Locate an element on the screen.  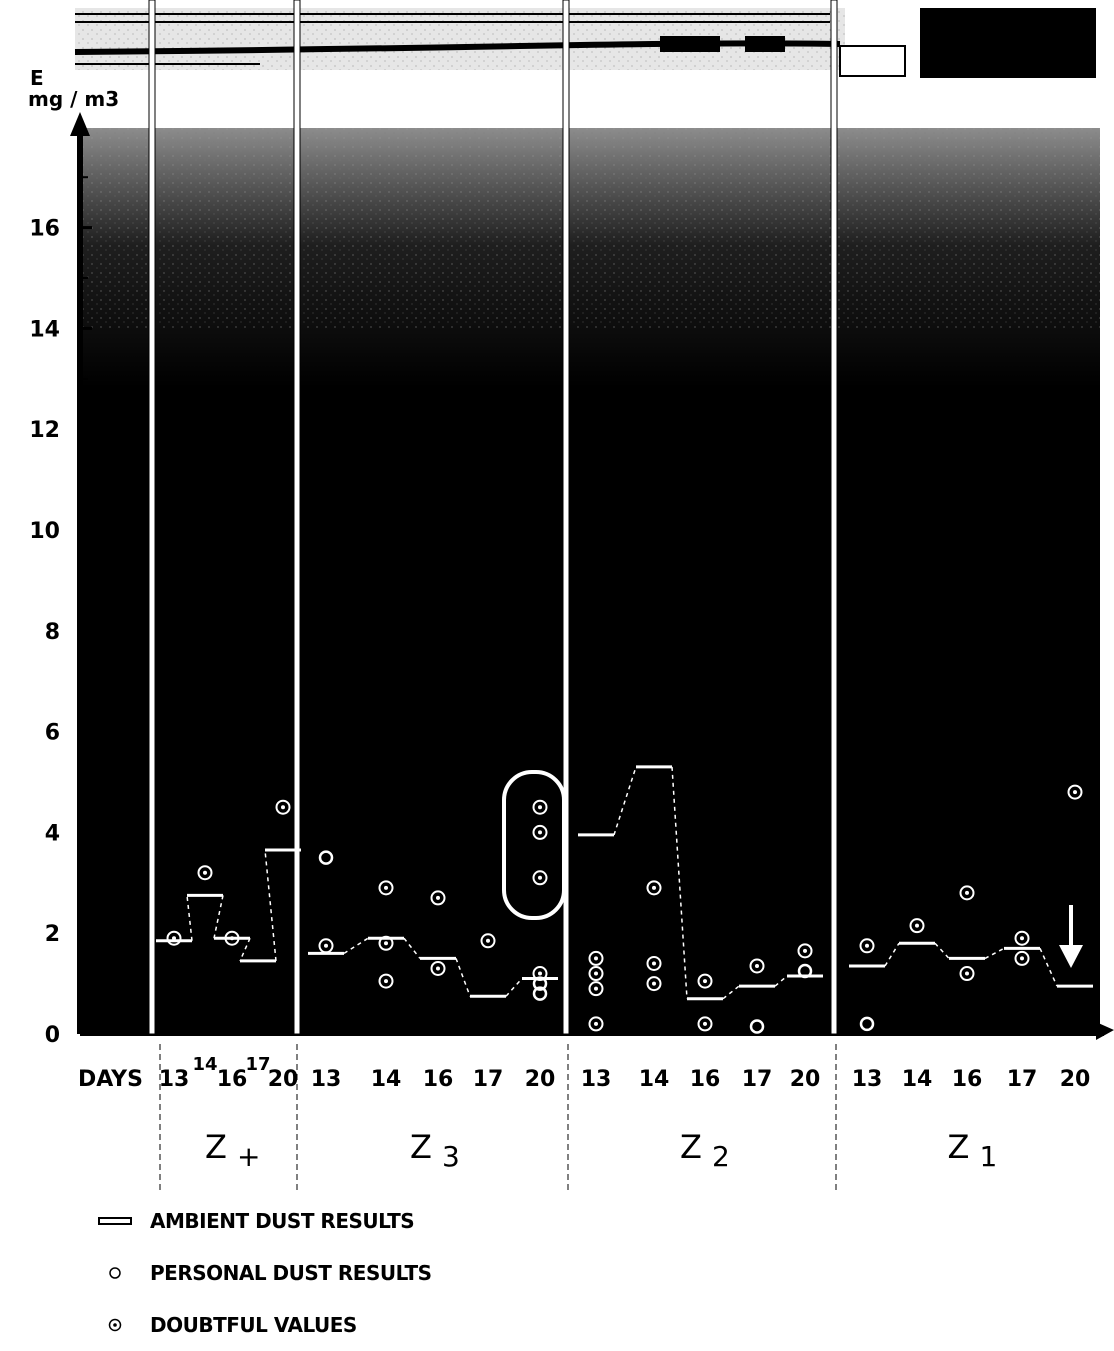
y-tick-label: 2 is located at coordinates (52, 934).